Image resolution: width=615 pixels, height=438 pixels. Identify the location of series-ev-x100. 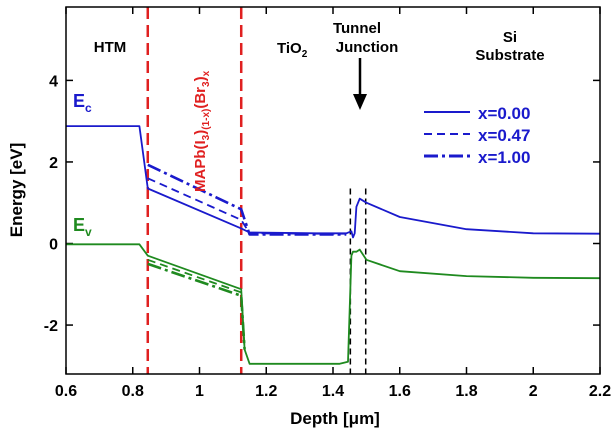
(196, 306).